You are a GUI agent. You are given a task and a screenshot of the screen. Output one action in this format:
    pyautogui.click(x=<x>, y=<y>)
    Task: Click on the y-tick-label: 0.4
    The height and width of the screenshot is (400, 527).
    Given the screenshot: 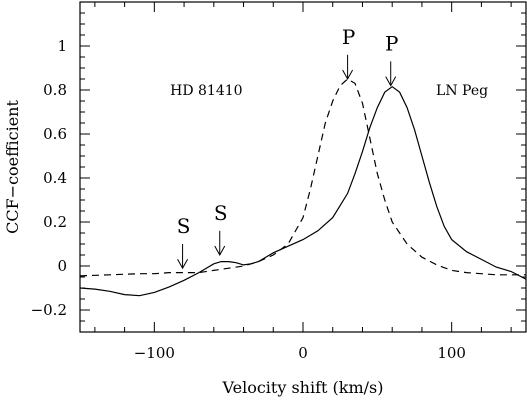 What is the action you would take?
    pyautogui.click(x=55, y=178)
    